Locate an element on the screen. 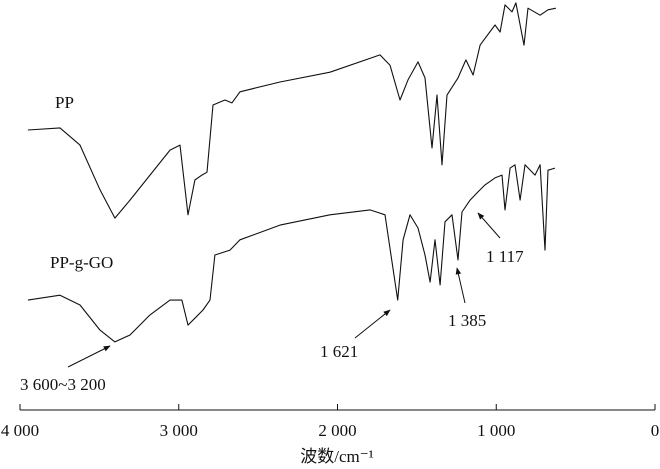 The height and width of the screenshot is (469, 660). annotation: 1 621 is located at coordinates (339, 351).